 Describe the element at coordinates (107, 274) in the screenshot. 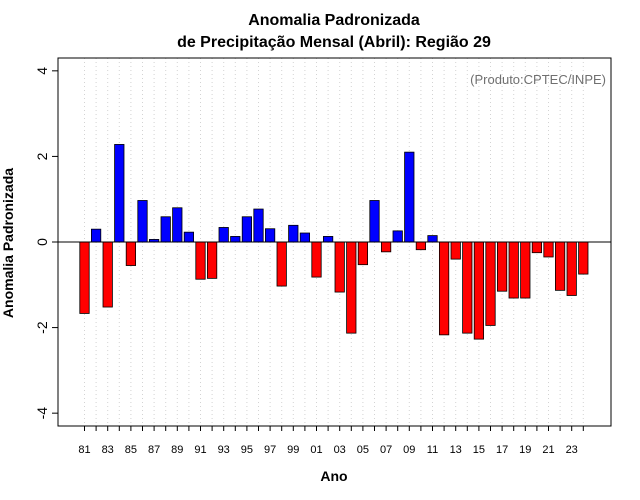

I see `bar-1983` at that location.